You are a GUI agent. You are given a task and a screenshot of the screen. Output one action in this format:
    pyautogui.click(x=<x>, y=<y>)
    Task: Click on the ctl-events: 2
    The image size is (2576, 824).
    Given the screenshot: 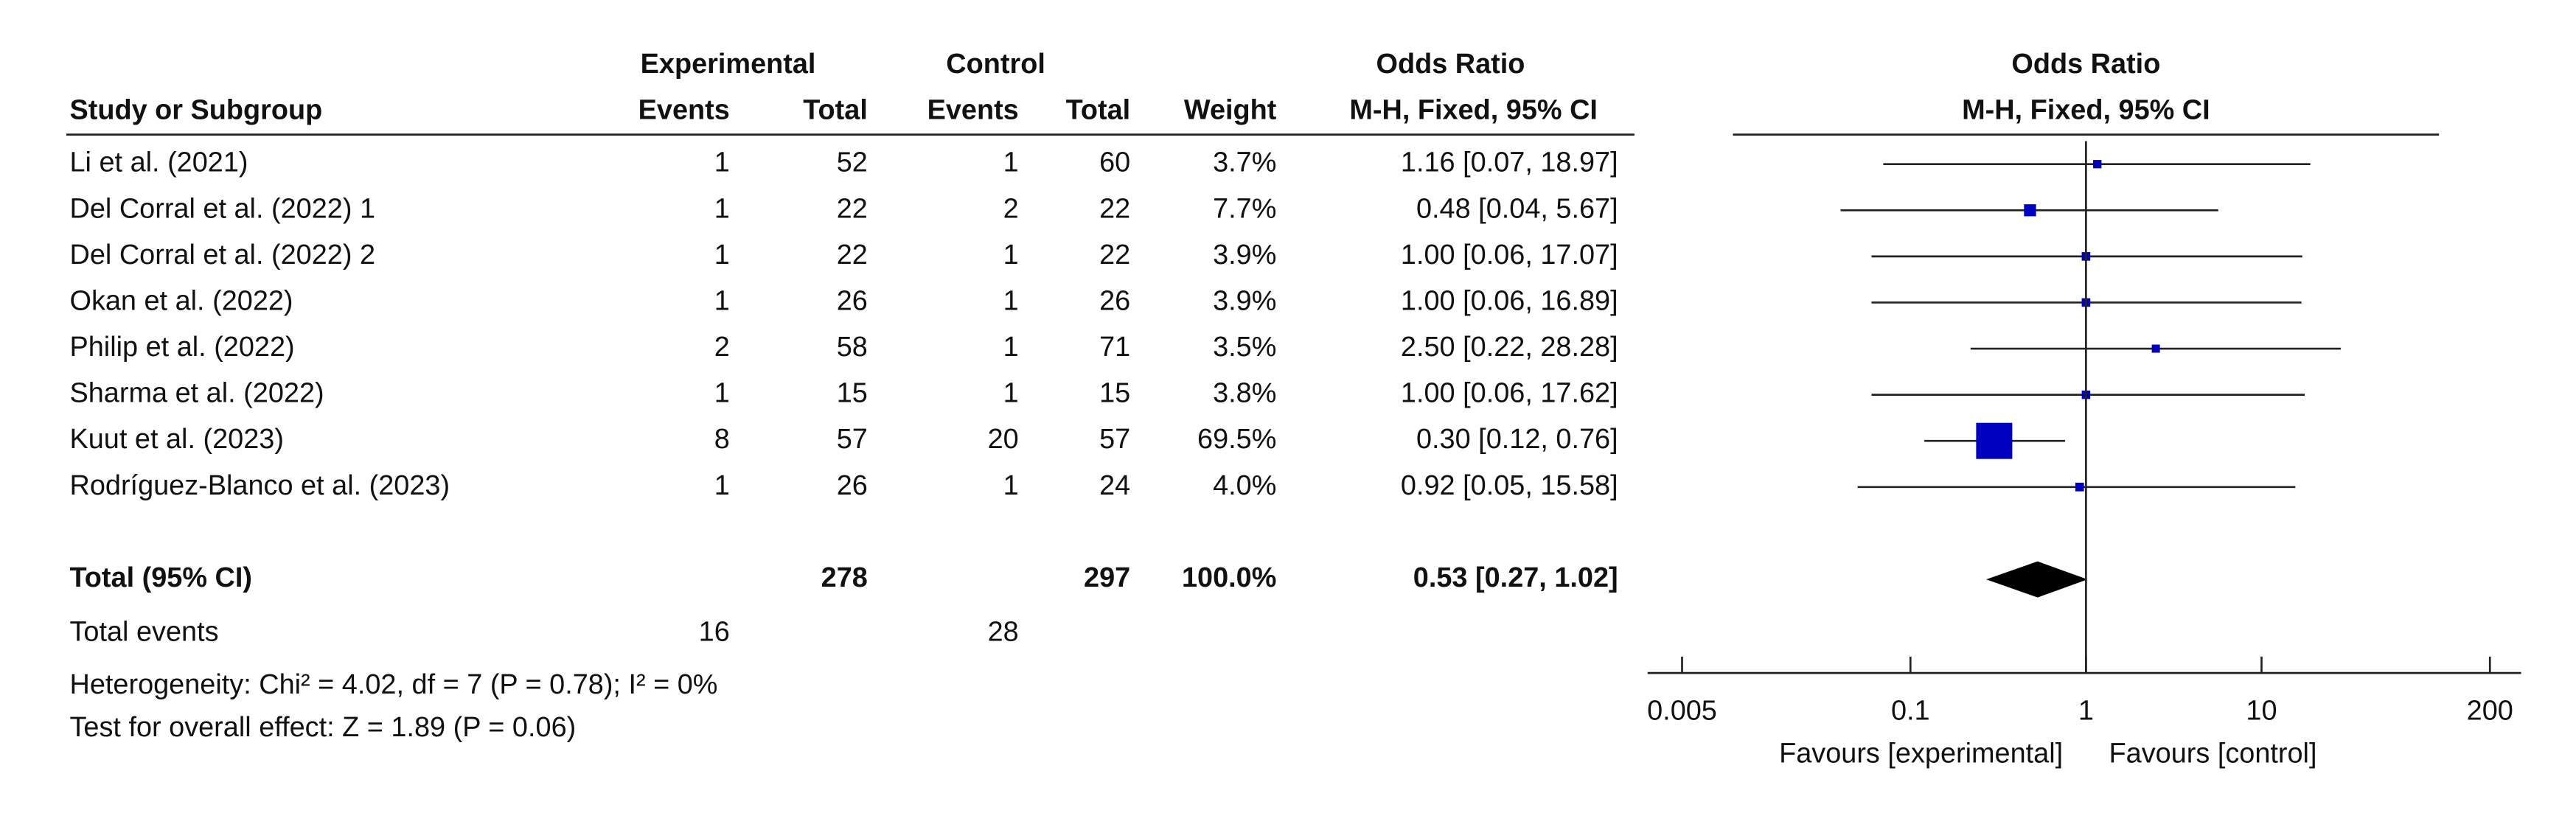 What is the action you would take?
    pyautogui.click(x=1011, y=208)
    